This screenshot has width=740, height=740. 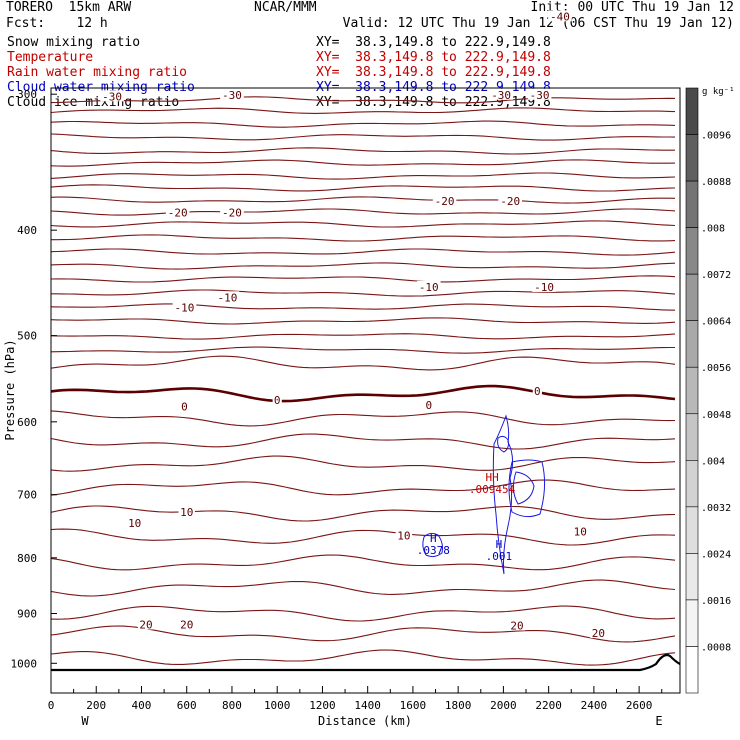 What do you see at coordinates (24, 663) in the screenshot?
I see `y-tick-label: 1000` at bounding box center [24, 663].